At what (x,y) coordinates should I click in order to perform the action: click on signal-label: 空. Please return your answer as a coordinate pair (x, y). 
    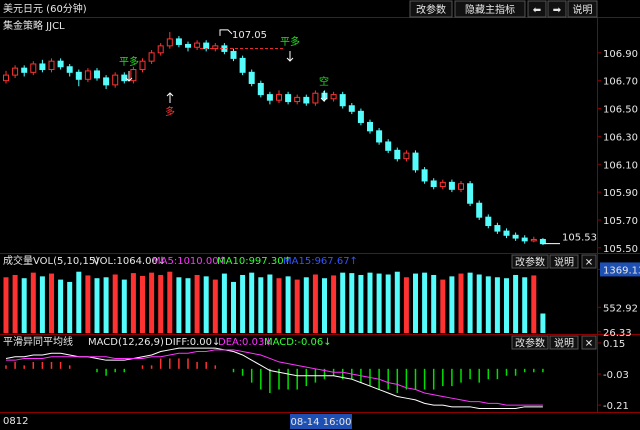
    Looking at the image, I should click on (324, 81).